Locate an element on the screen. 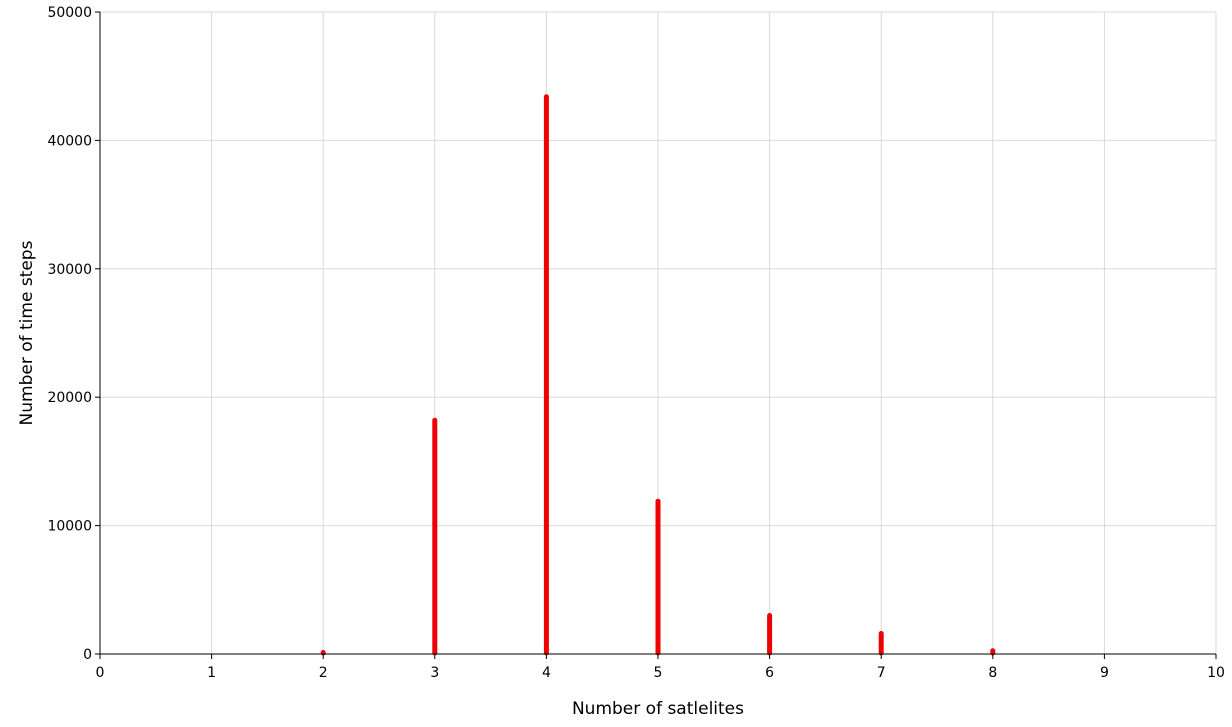 The width and height of the screenshot is (1232, 727). y-tick-labels: 0 10000 20000 30000 40000 50000 is located at coordinates (69, 334).